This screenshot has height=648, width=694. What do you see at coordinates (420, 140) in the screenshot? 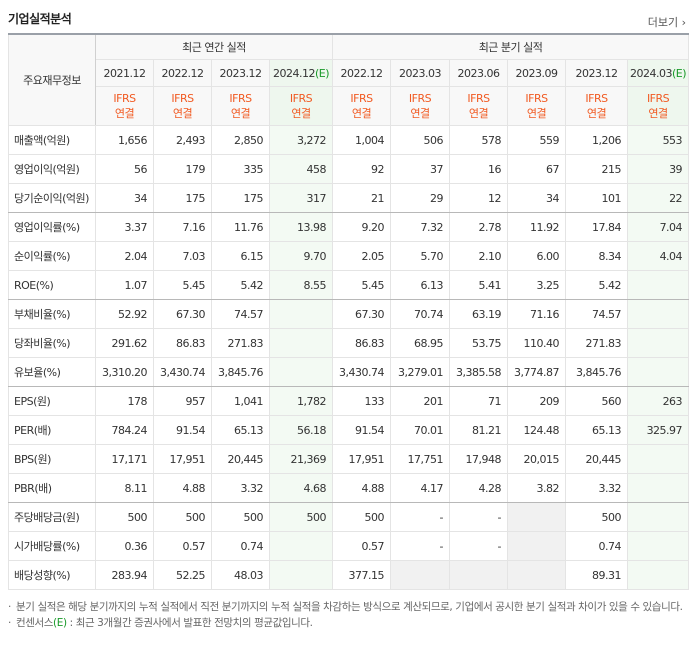
I see `value-cell: 506` at bounding box center [420, 140].